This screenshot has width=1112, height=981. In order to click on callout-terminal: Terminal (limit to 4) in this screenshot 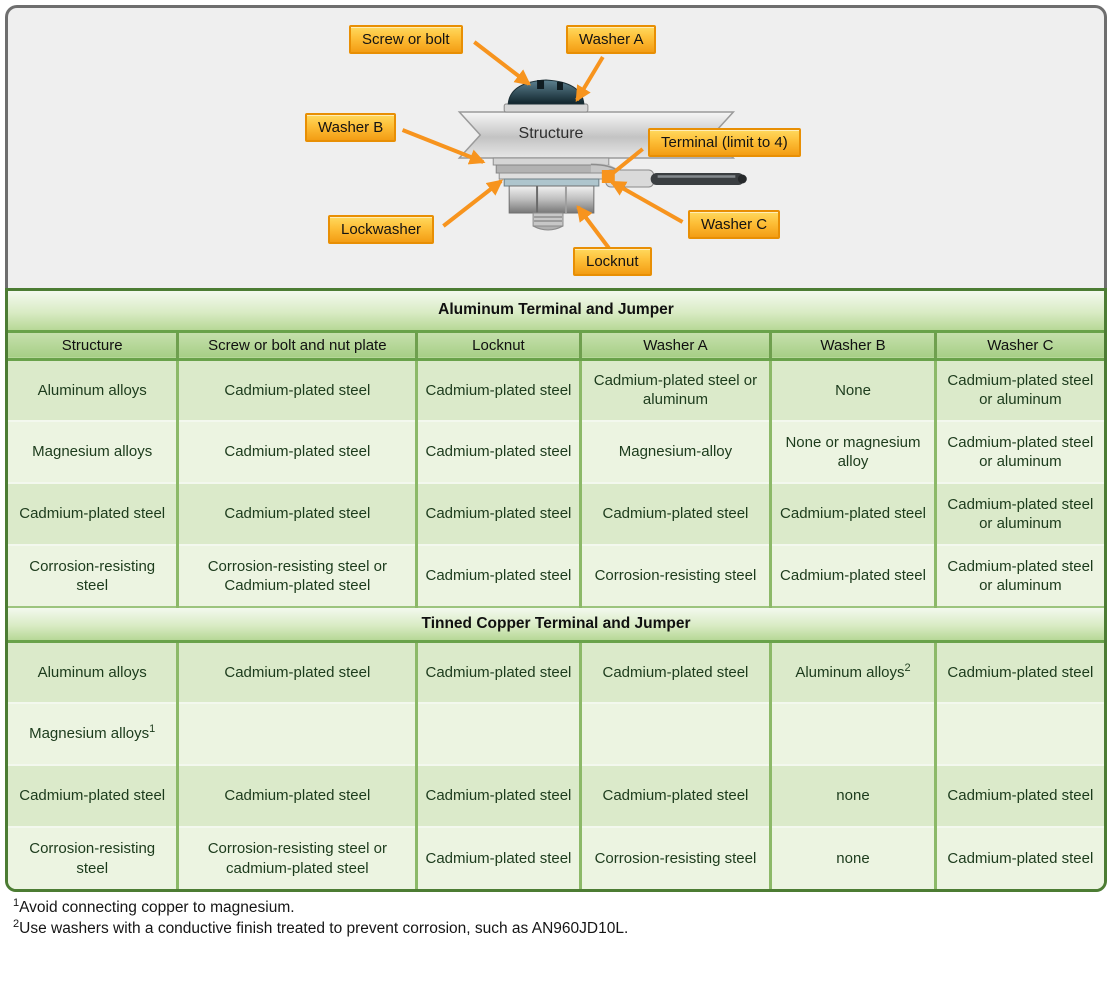, I will do `click(724, 142)`.